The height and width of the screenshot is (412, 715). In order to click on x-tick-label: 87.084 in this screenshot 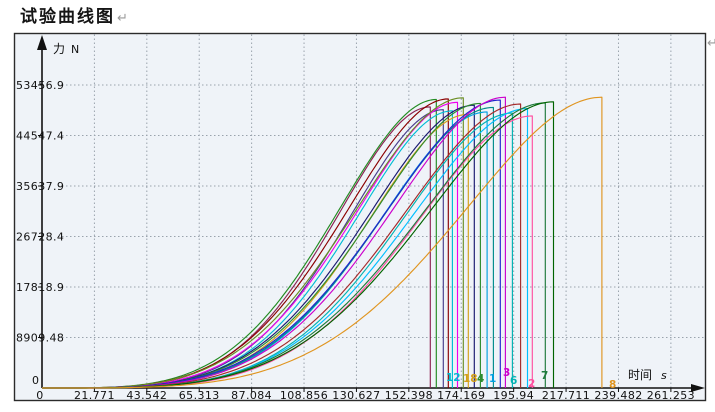, I will do `click(251, 395)`.